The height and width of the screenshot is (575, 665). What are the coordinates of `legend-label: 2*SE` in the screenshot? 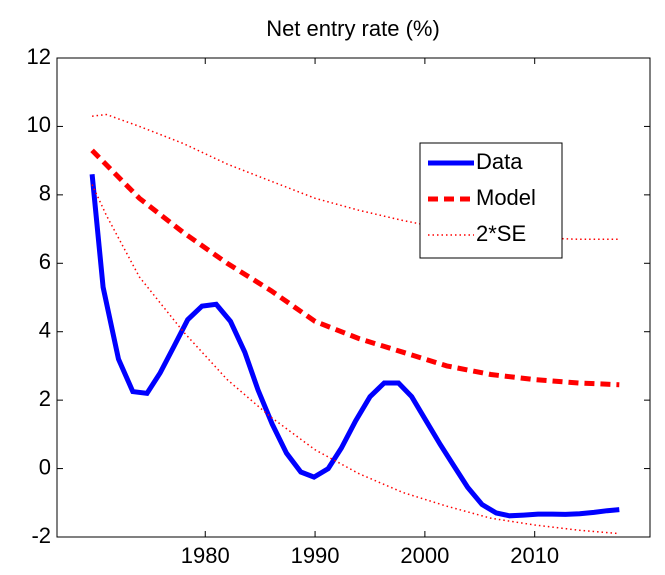 It's located at (501, 233).